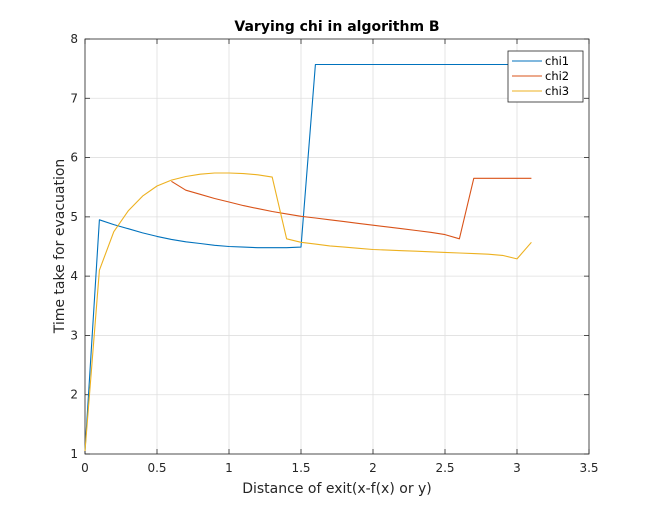  What do you see at coordinates (557, 61) in the screenshot?
I see `legend-label-chi1: chi1` at bounding box center [557, 61].